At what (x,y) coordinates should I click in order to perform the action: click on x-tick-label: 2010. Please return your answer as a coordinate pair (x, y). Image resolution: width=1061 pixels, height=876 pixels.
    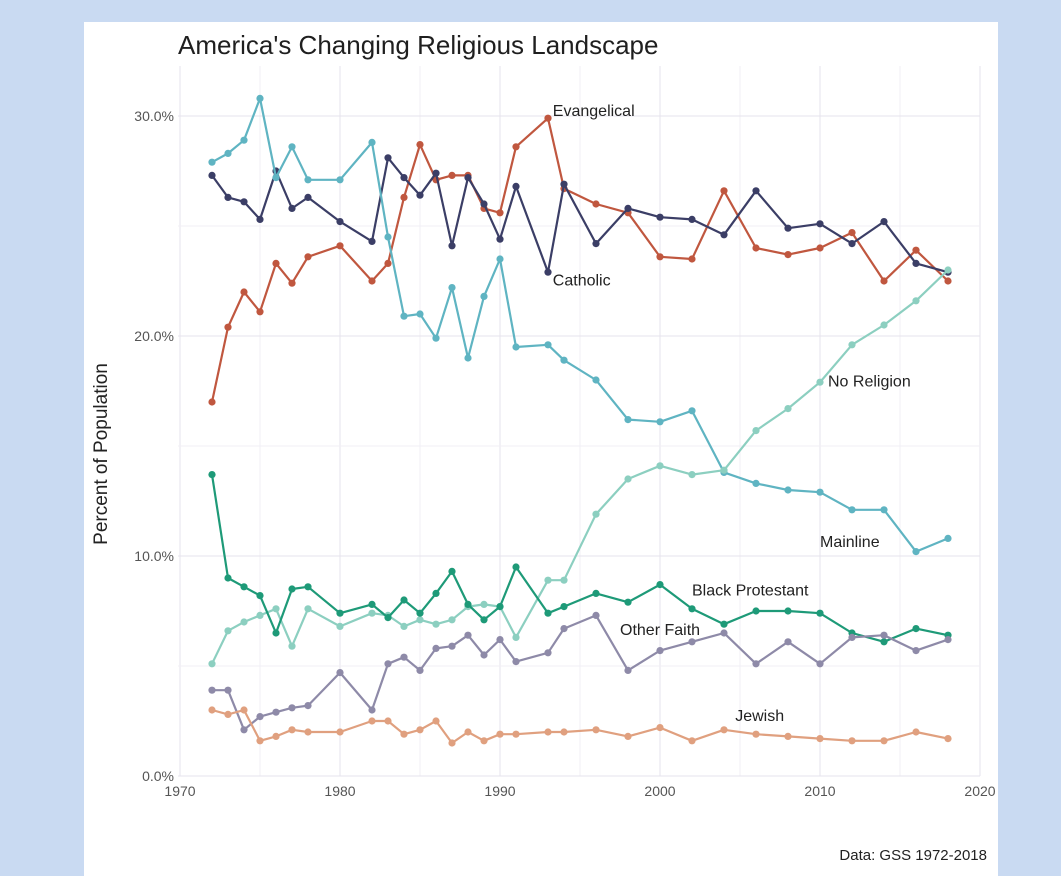
    Looking at the image, I should click on (819, 791).